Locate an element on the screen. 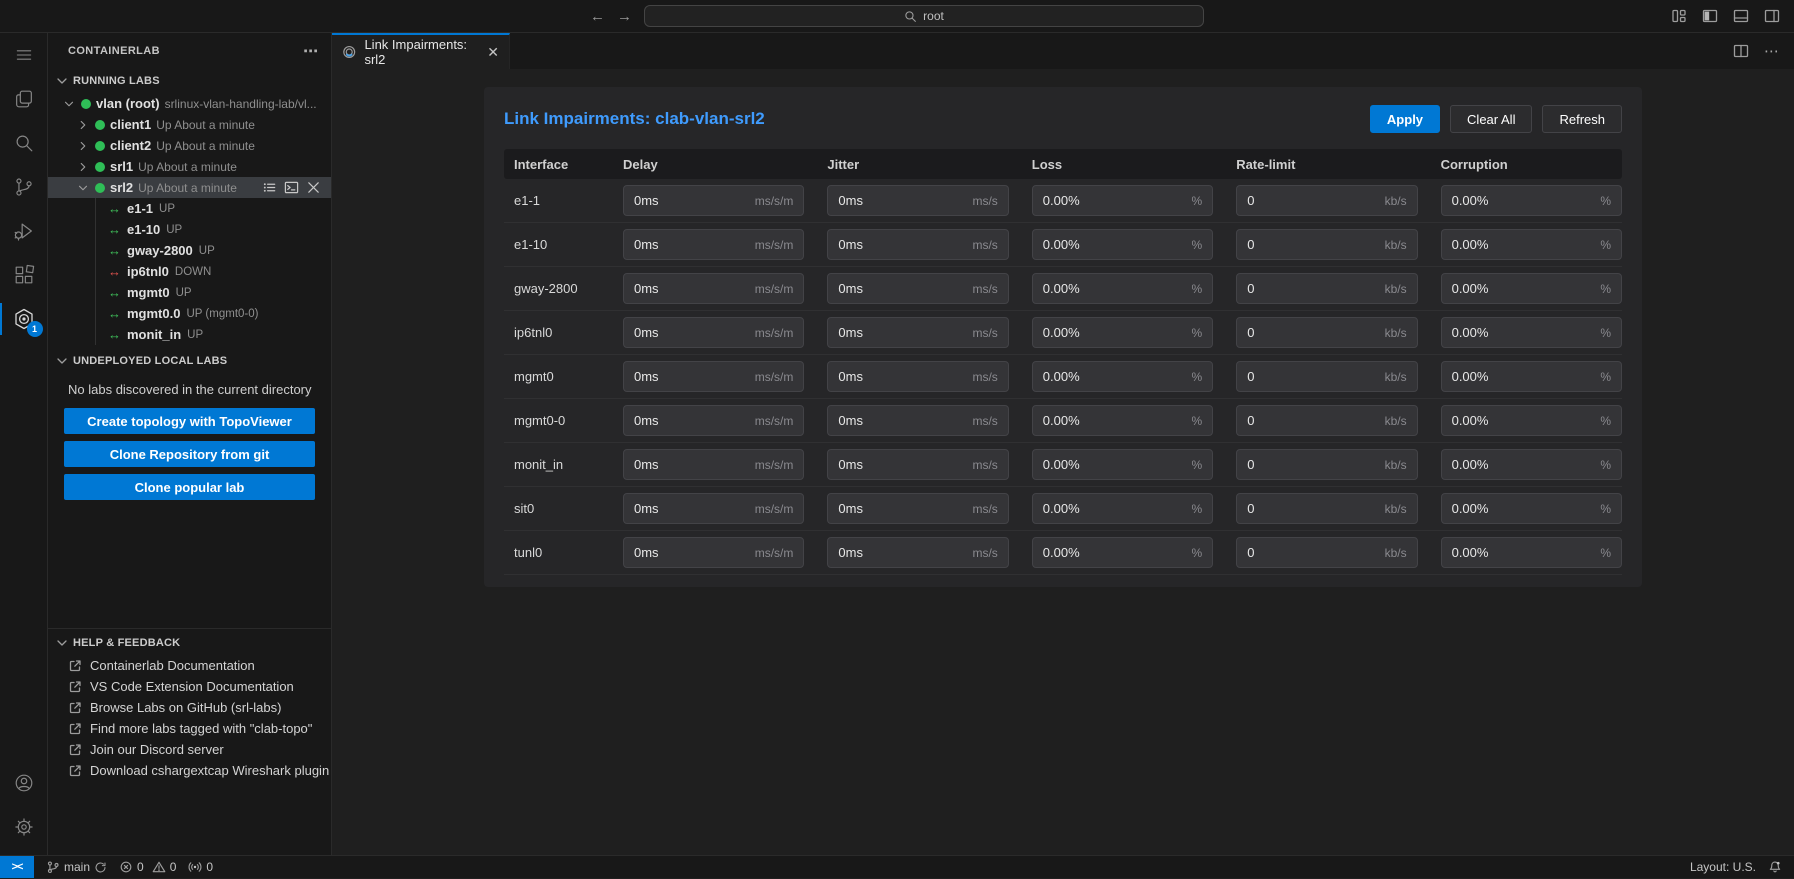 This screenshot has height=879, width=1794. sidebar-more-icon: ⋯ is located at coordinates (311, 51).